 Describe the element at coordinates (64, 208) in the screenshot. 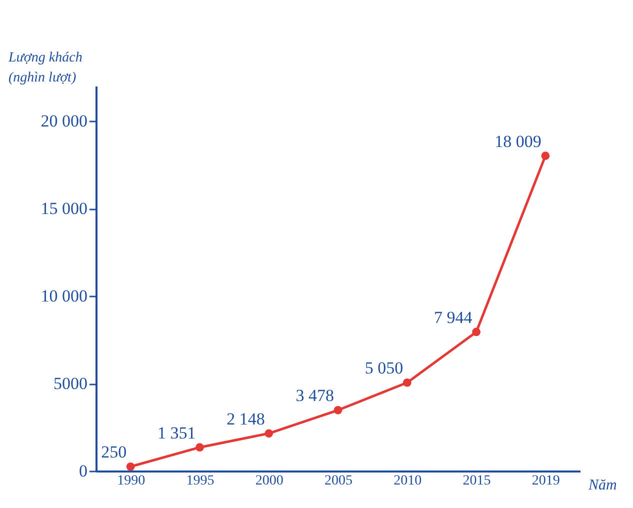

I see `y-tick-label: 15 000` at that location.